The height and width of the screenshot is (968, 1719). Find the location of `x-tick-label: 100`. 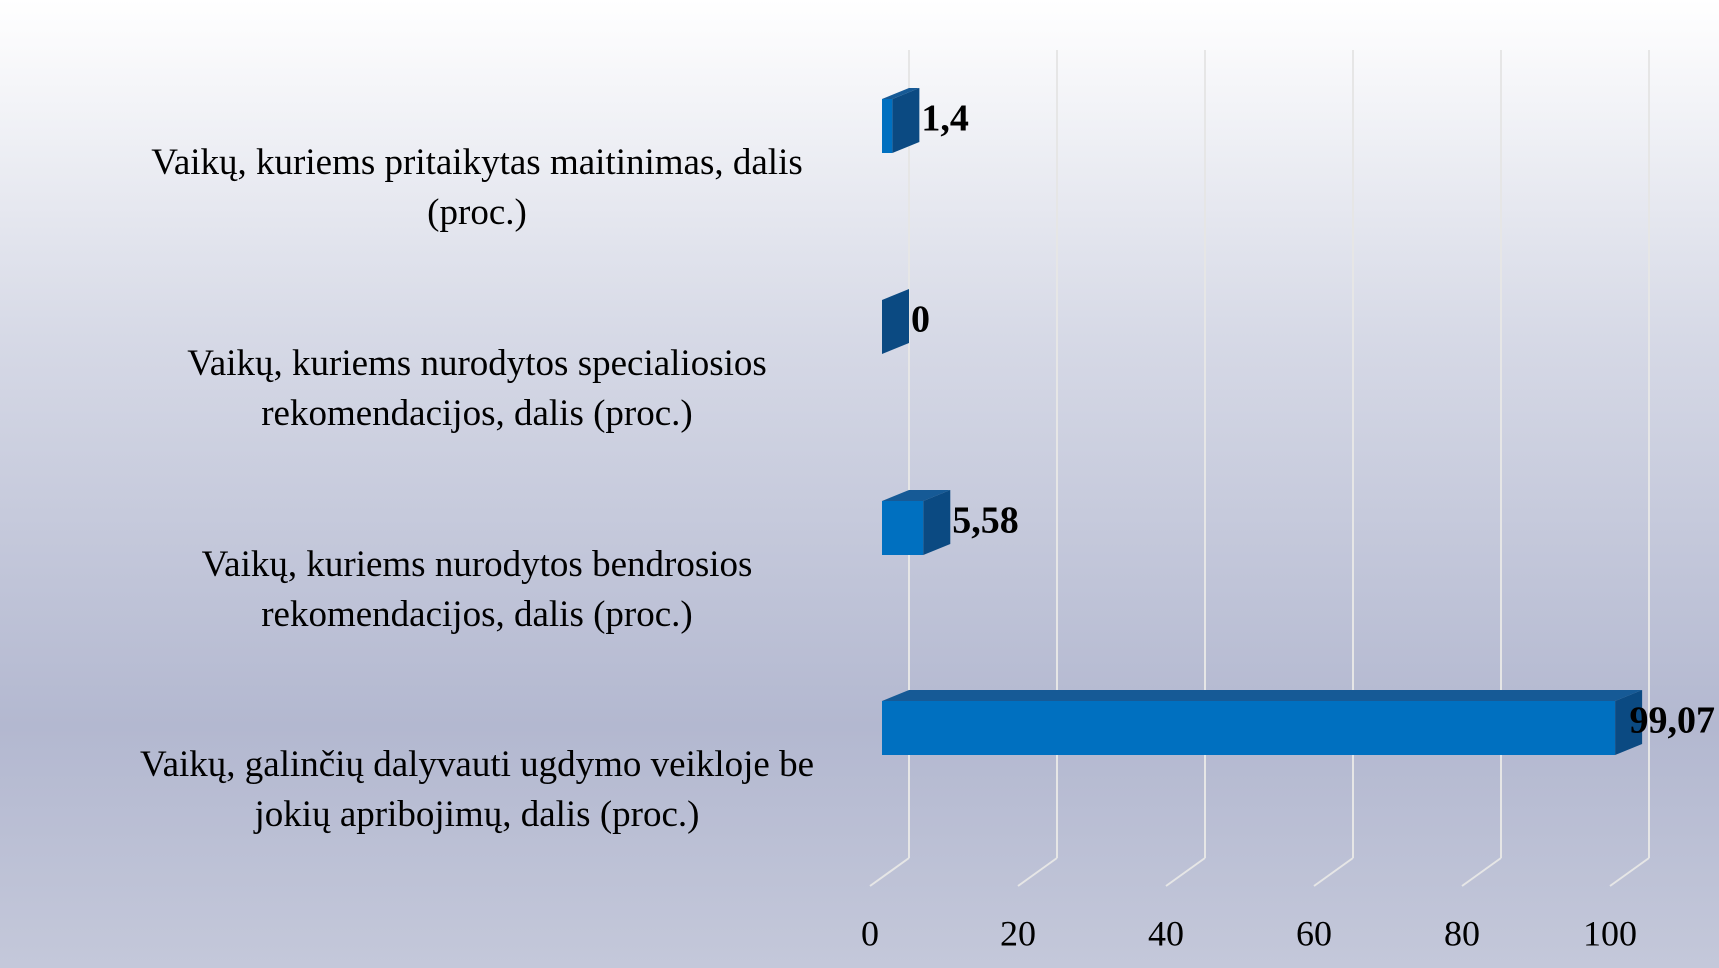

x-tick-label: 100 is located at coordinates (1610, 933).